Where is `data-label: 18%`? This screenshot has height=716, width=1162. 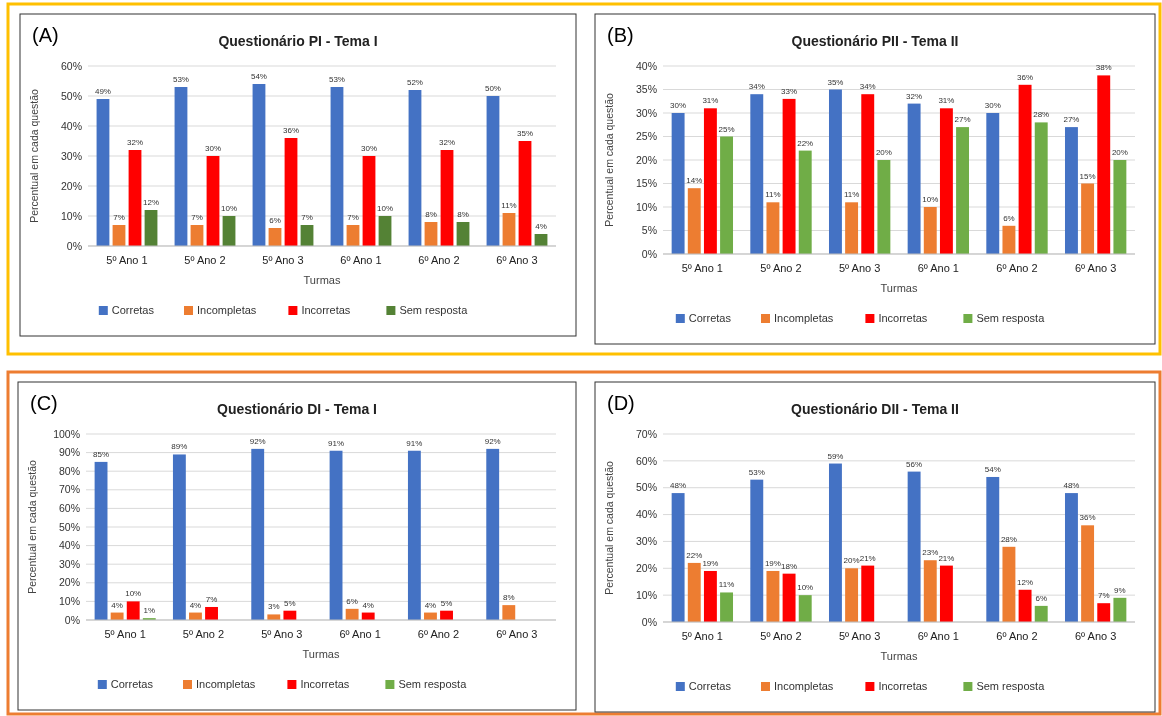
data-label: 18% is located at coordinates (789, 566).